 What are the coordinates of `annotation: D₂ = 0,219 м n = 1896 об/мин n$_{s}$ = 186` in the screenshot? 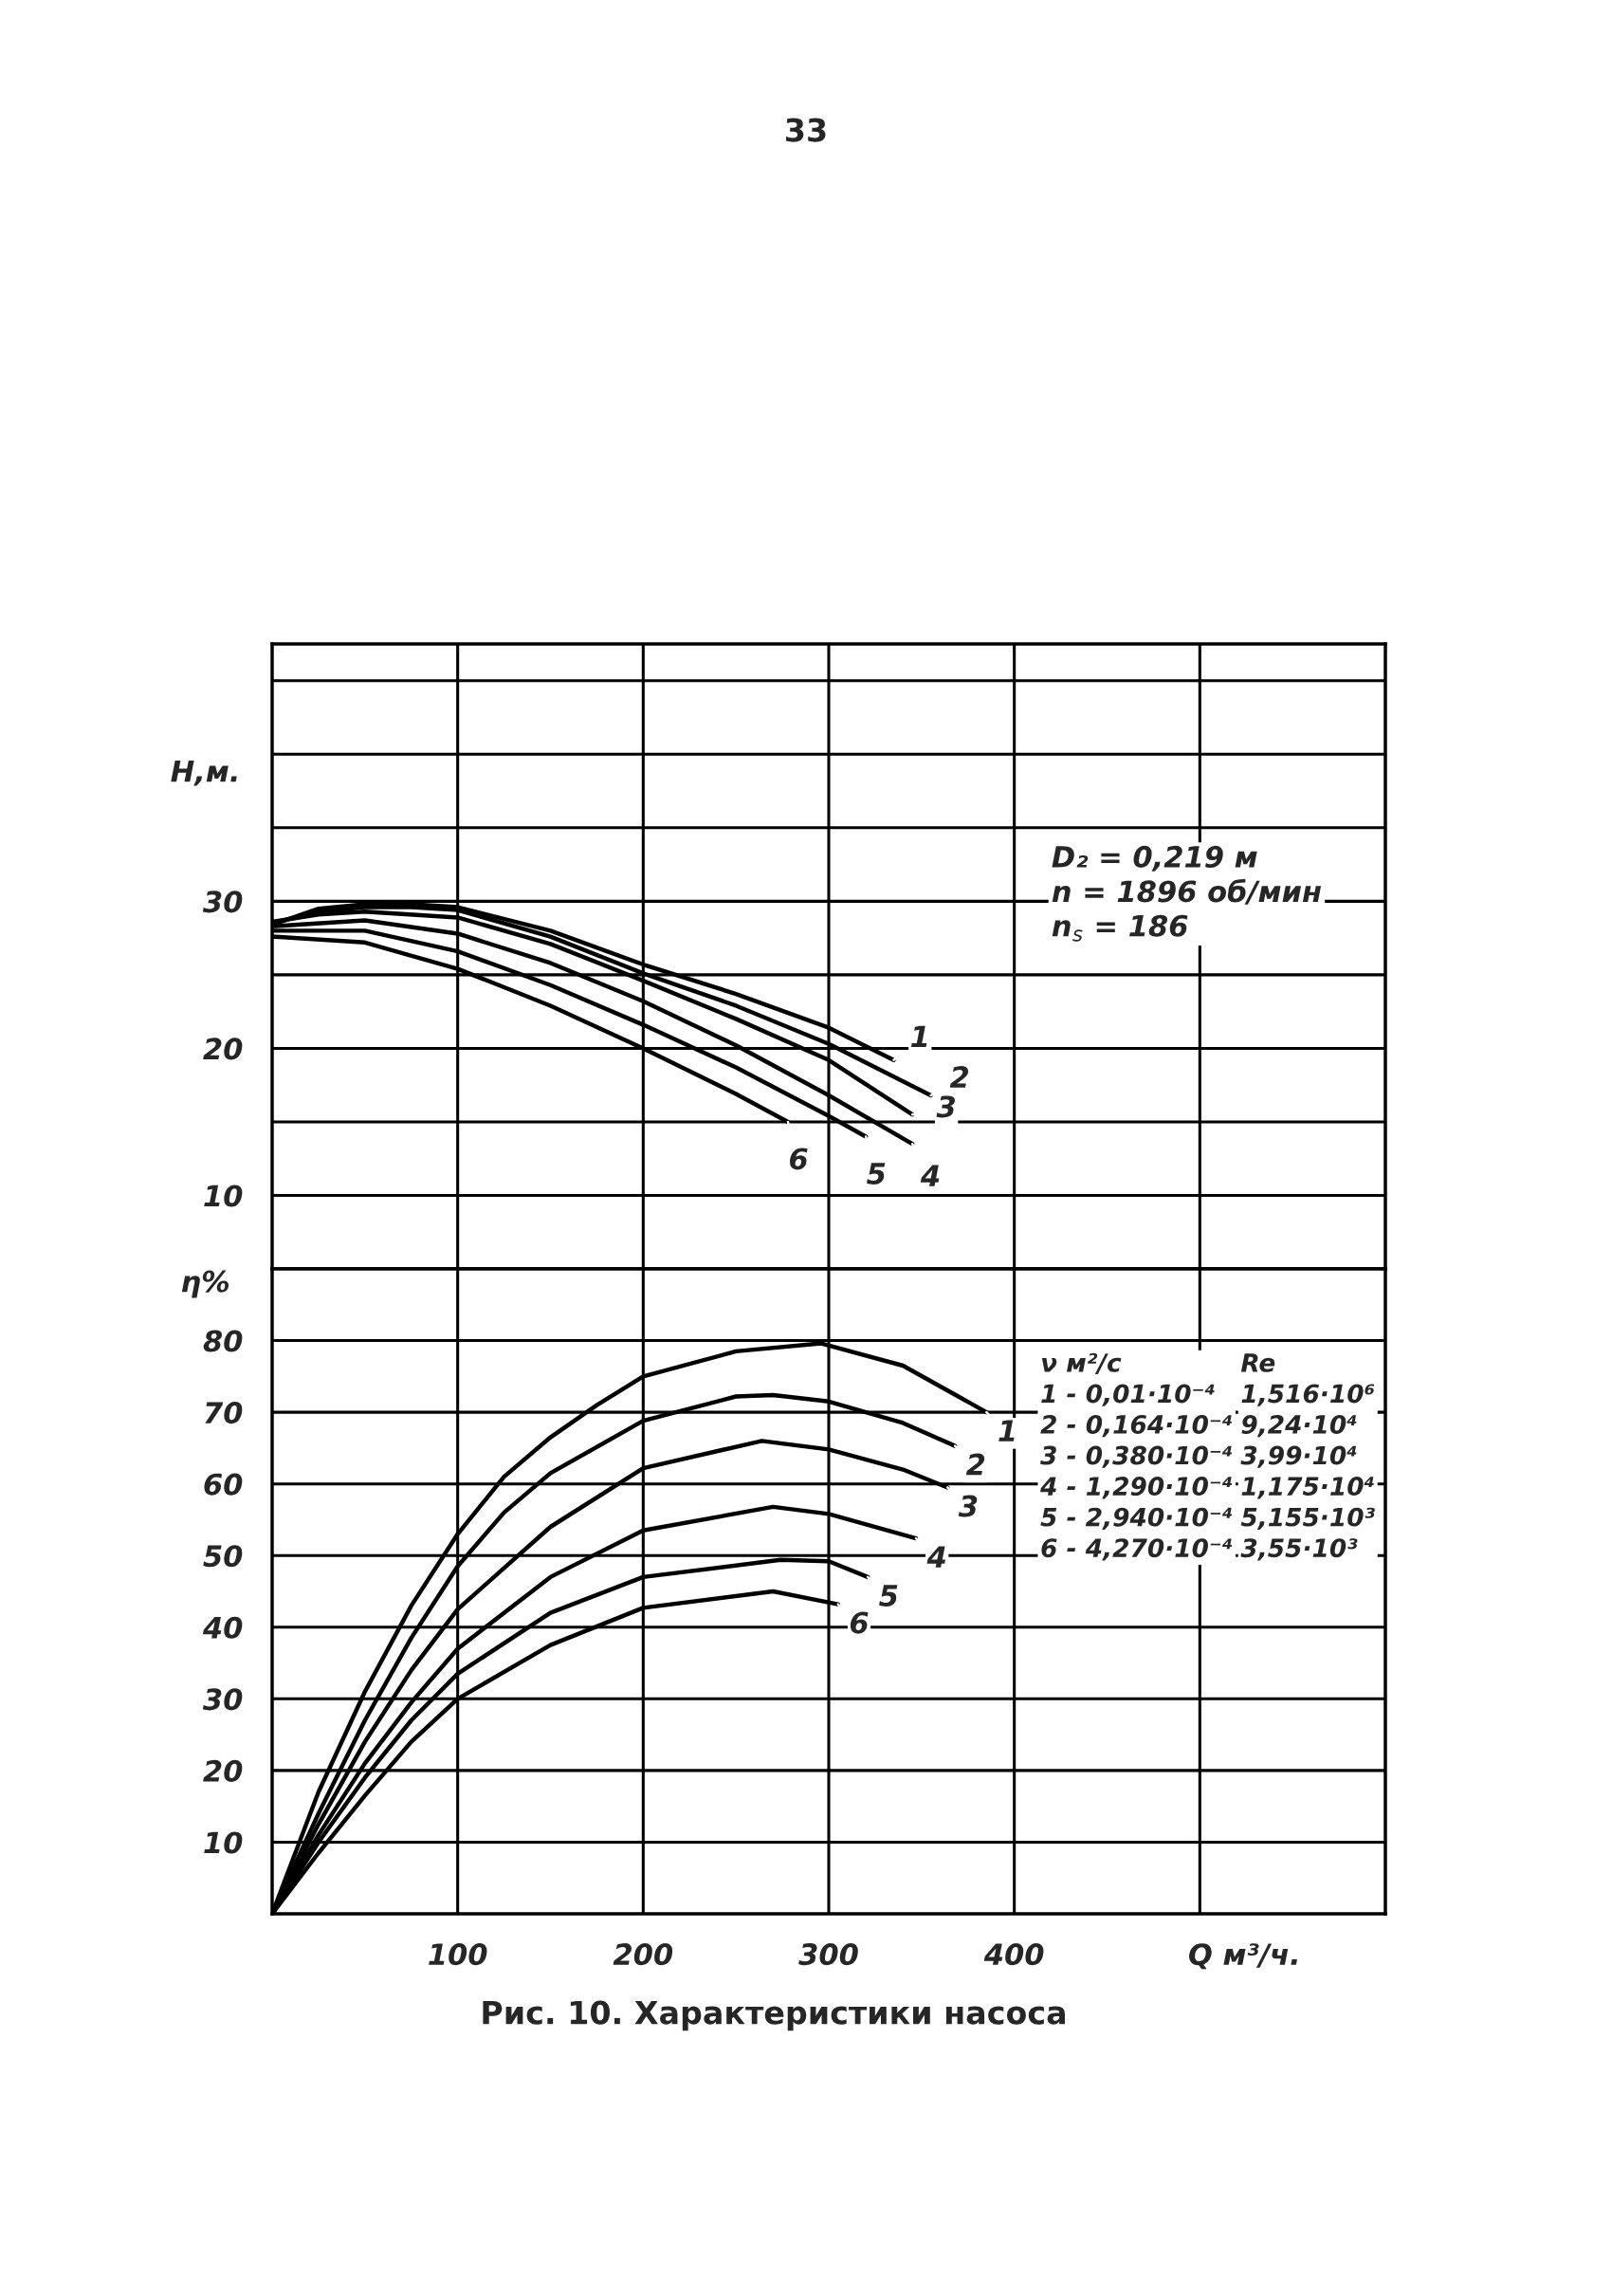 It's located at (1187, 893).